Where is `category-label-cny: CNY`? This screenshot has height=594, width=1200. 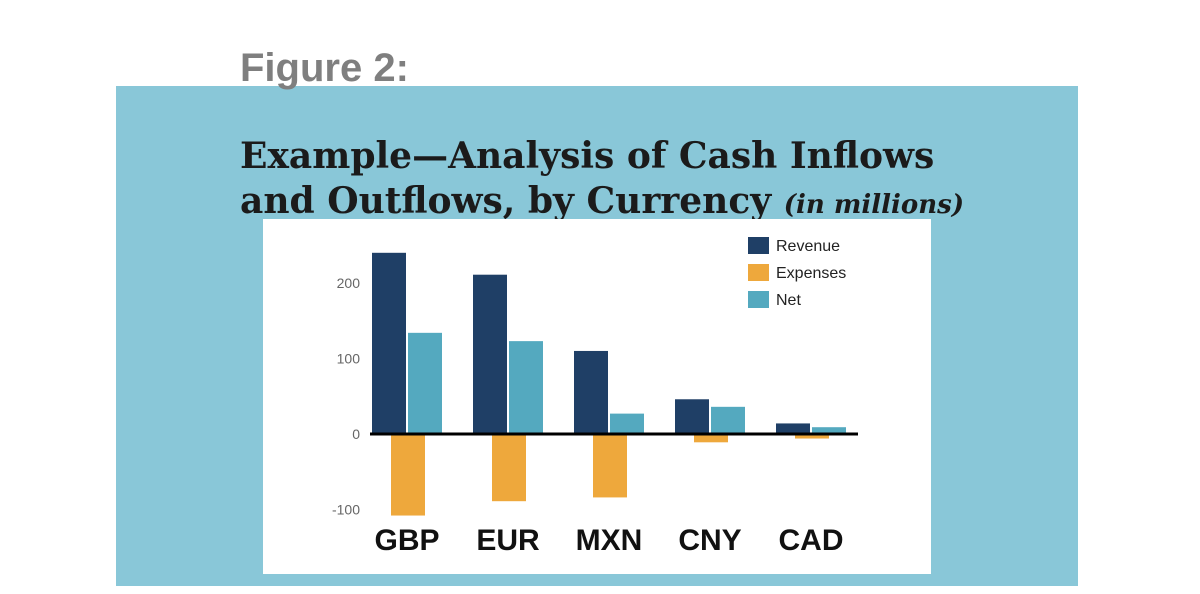
category-label-cny: CNY is located at coordinates (709, 540).